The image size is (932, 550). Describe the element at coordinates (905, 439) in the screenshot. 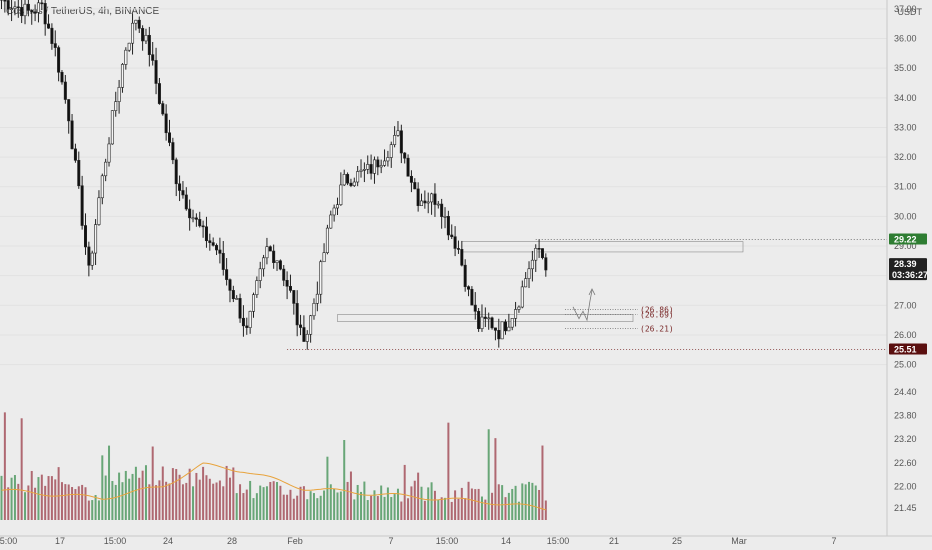

I see `volume-tick-label: 23.20` at that location.